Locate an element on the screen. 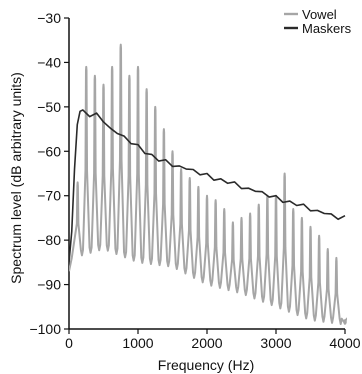 The height and width of the screenshot is (374, 362). y-tick-label: −70 is located at coordinates (49, 196).